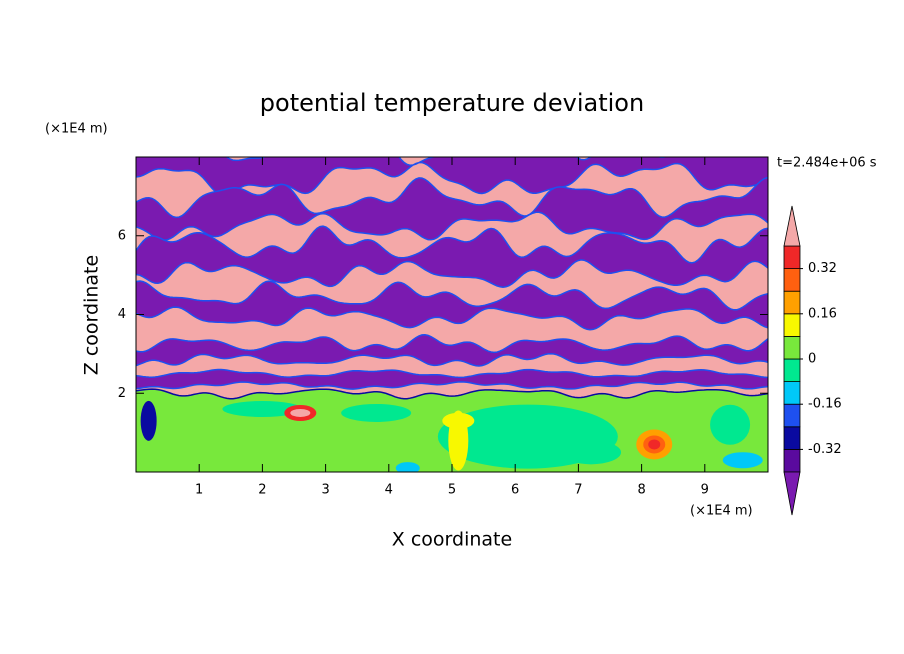 The image size is (904, 654). What do you see at coordinates (721, 511) in the screenshot?
I see `x-unit: (×1E4 m)` at bounding box center [721, 511].